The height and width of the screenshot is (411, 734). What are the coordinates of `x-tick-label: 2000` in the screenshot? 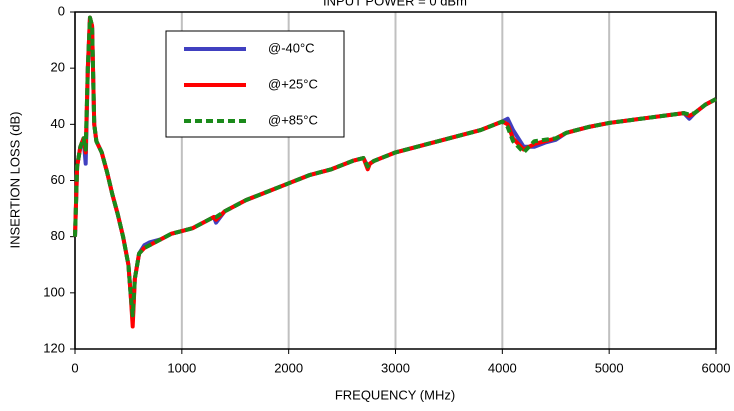 It's located at (288, 367).